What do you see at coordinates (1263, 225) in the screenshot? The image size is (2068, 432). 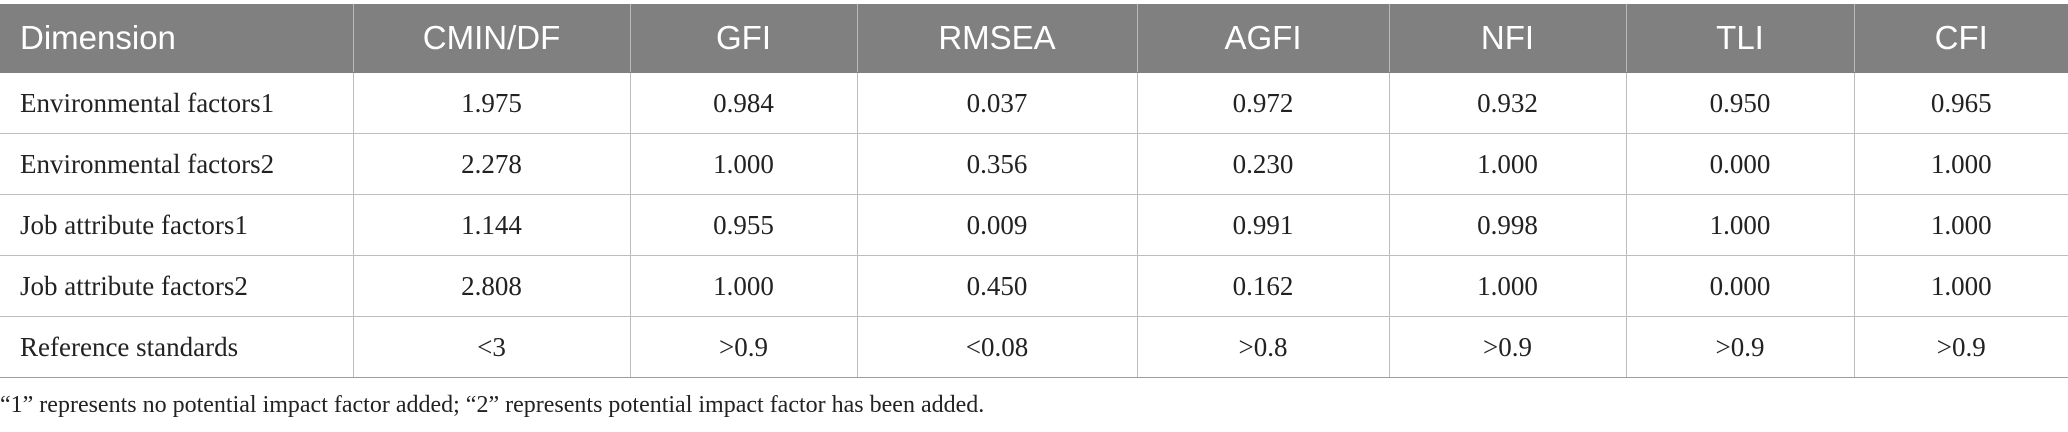 I see `cell-agfi: 0.991` at bounding box center [1263, 225].